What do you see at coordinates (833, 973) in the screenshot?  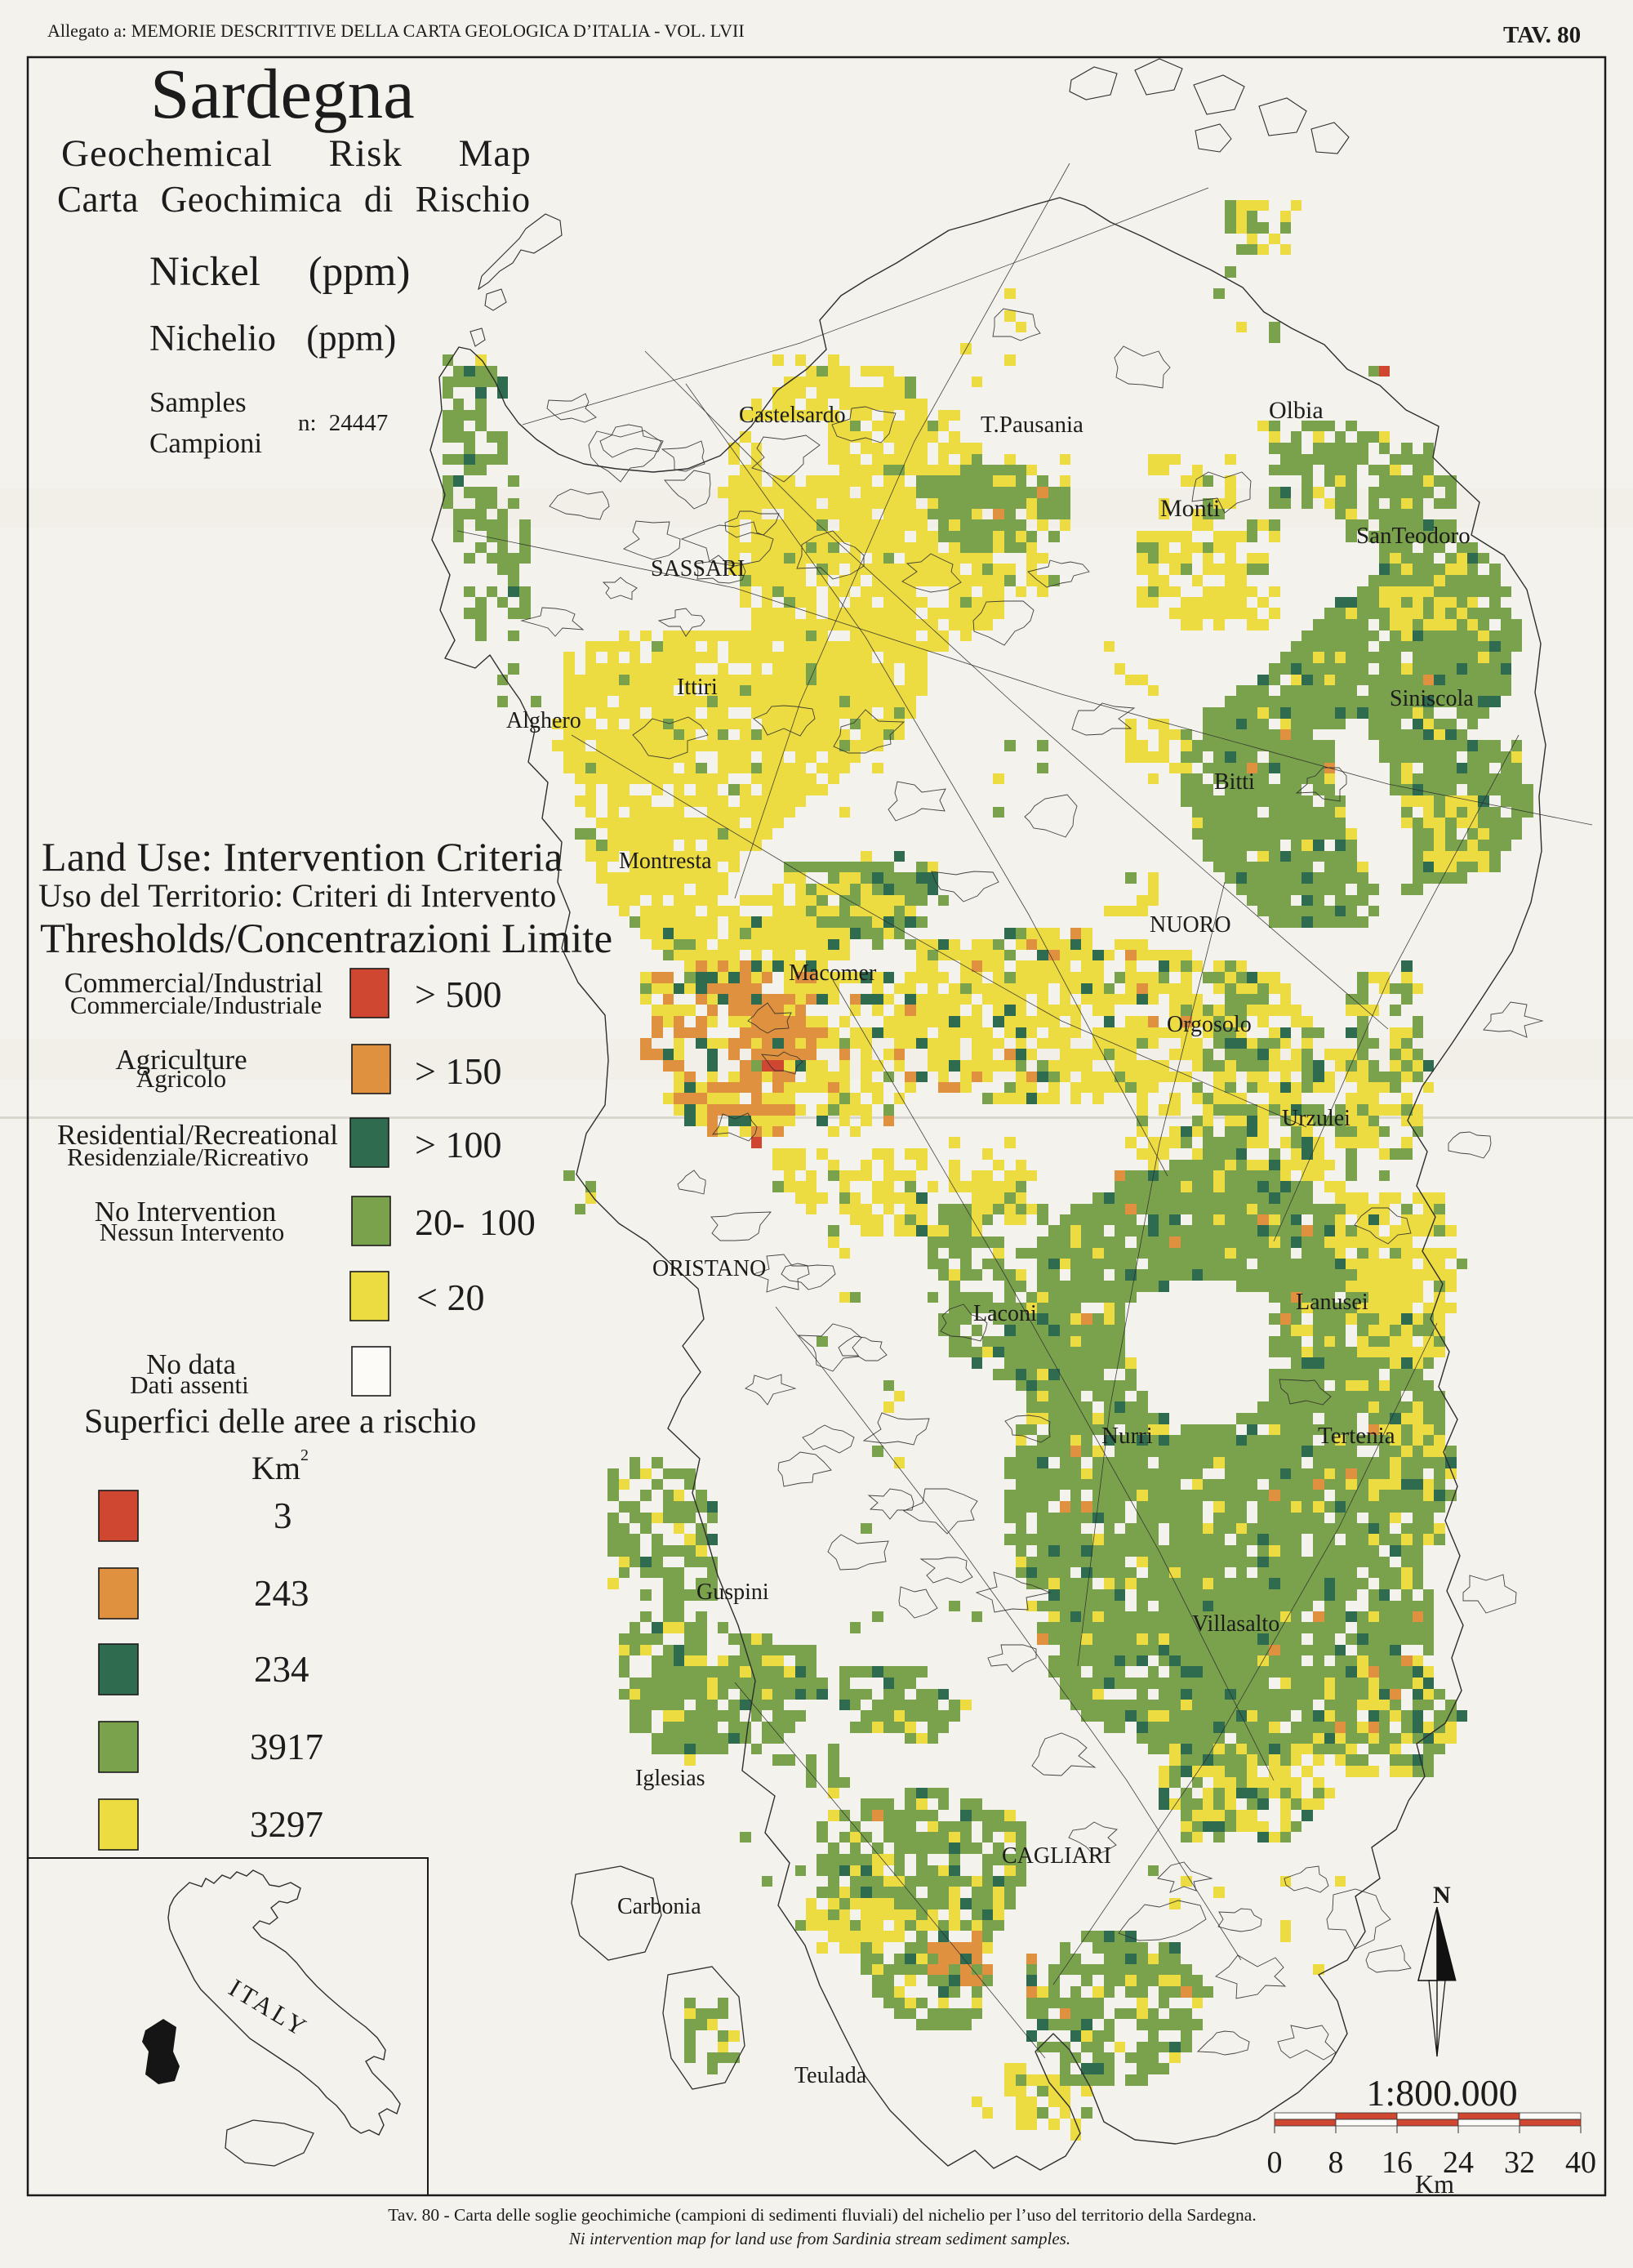 I see `svg-text: Macomer` at bounding box center [833, 973].